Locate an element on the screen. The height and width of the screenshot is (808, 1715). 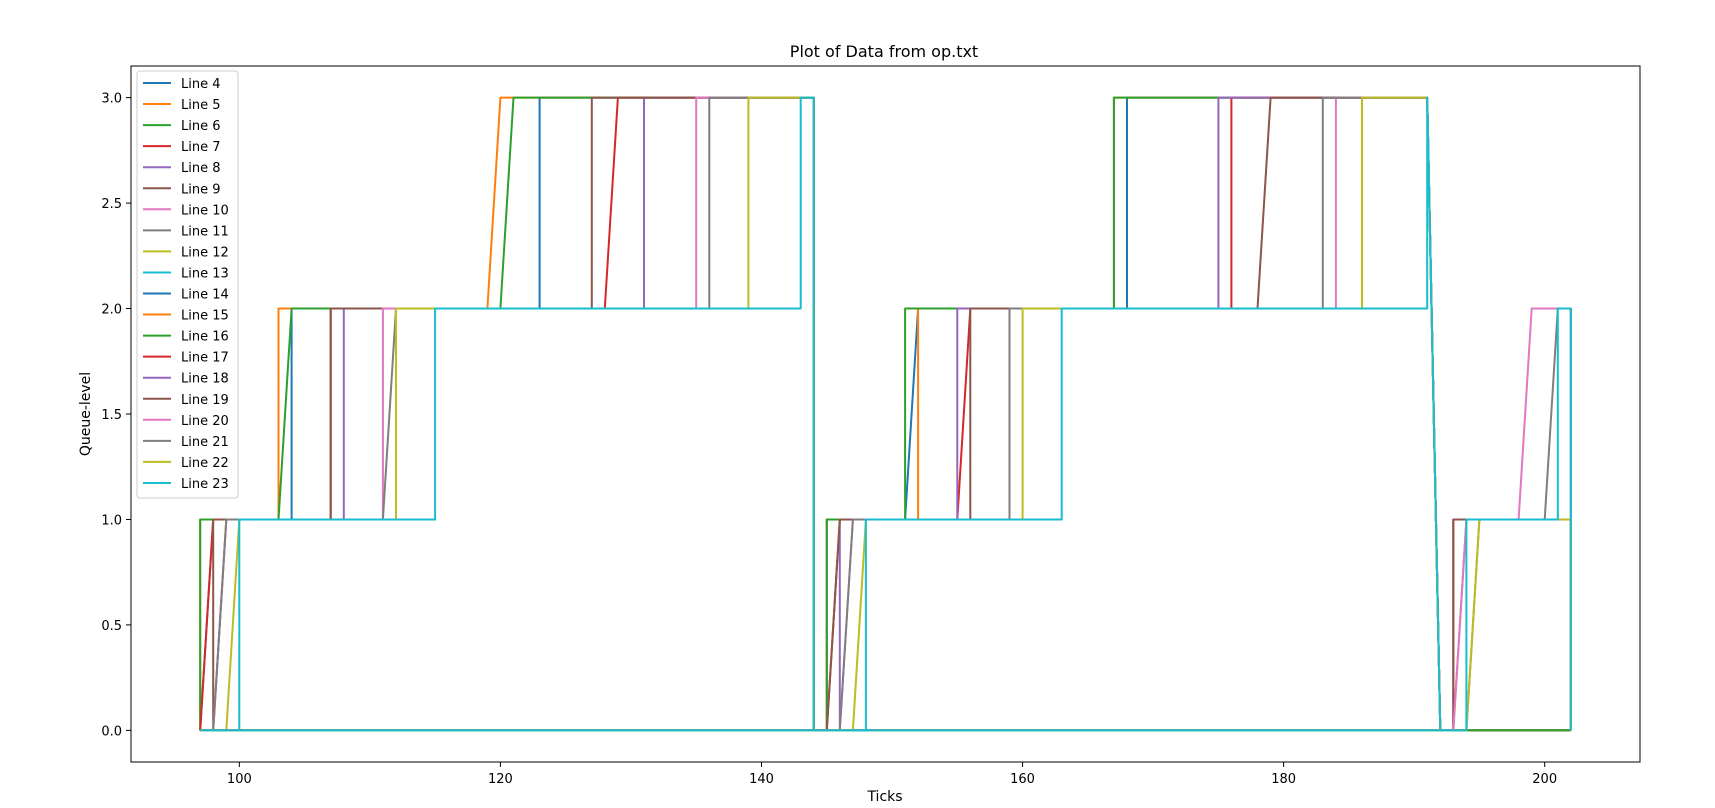
legend-label: Line 16 is located at coordinates (205, 337).